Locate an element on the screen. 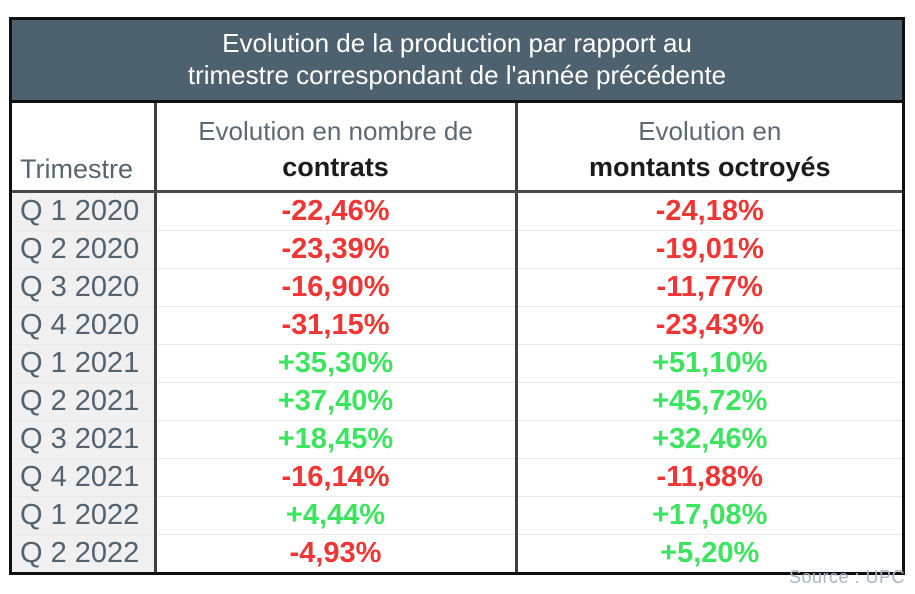 The image size is (915, 594). cell-montants: -11,77% is located at coordinates (709, 287).